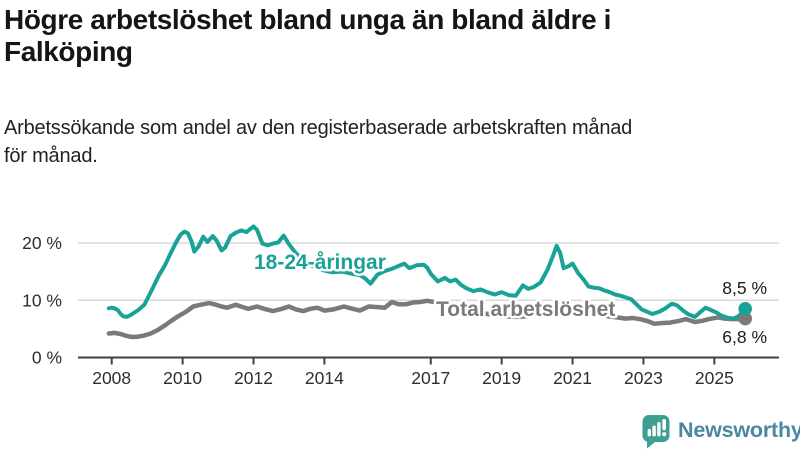 Image resolution: width=800 pixels, height=450 pixels. Describe the element at coordinates (182, 378) in the screenshot. I see `x-tick-label-2010: 2010` at that location.